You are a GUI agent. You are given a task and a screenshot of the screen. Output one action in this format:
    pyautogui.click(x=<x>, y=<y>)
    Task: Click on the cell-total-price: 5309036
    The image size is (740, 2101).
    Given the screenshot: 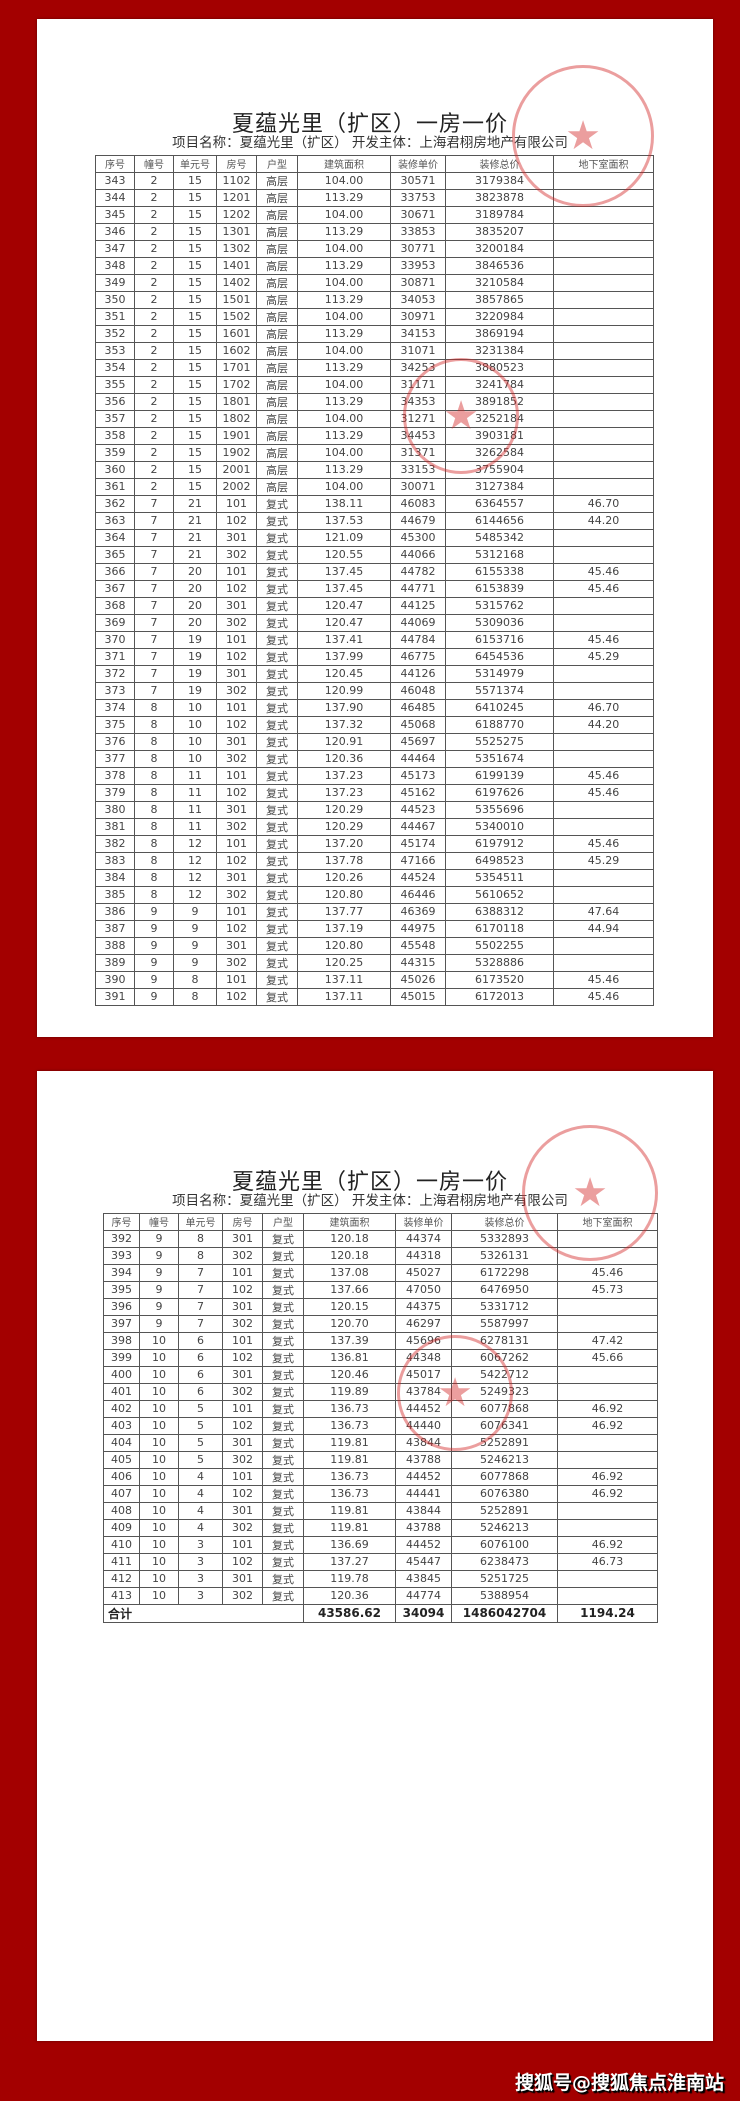 What is the action you would take?
    pyautogui.click(x=499, y=622)
    